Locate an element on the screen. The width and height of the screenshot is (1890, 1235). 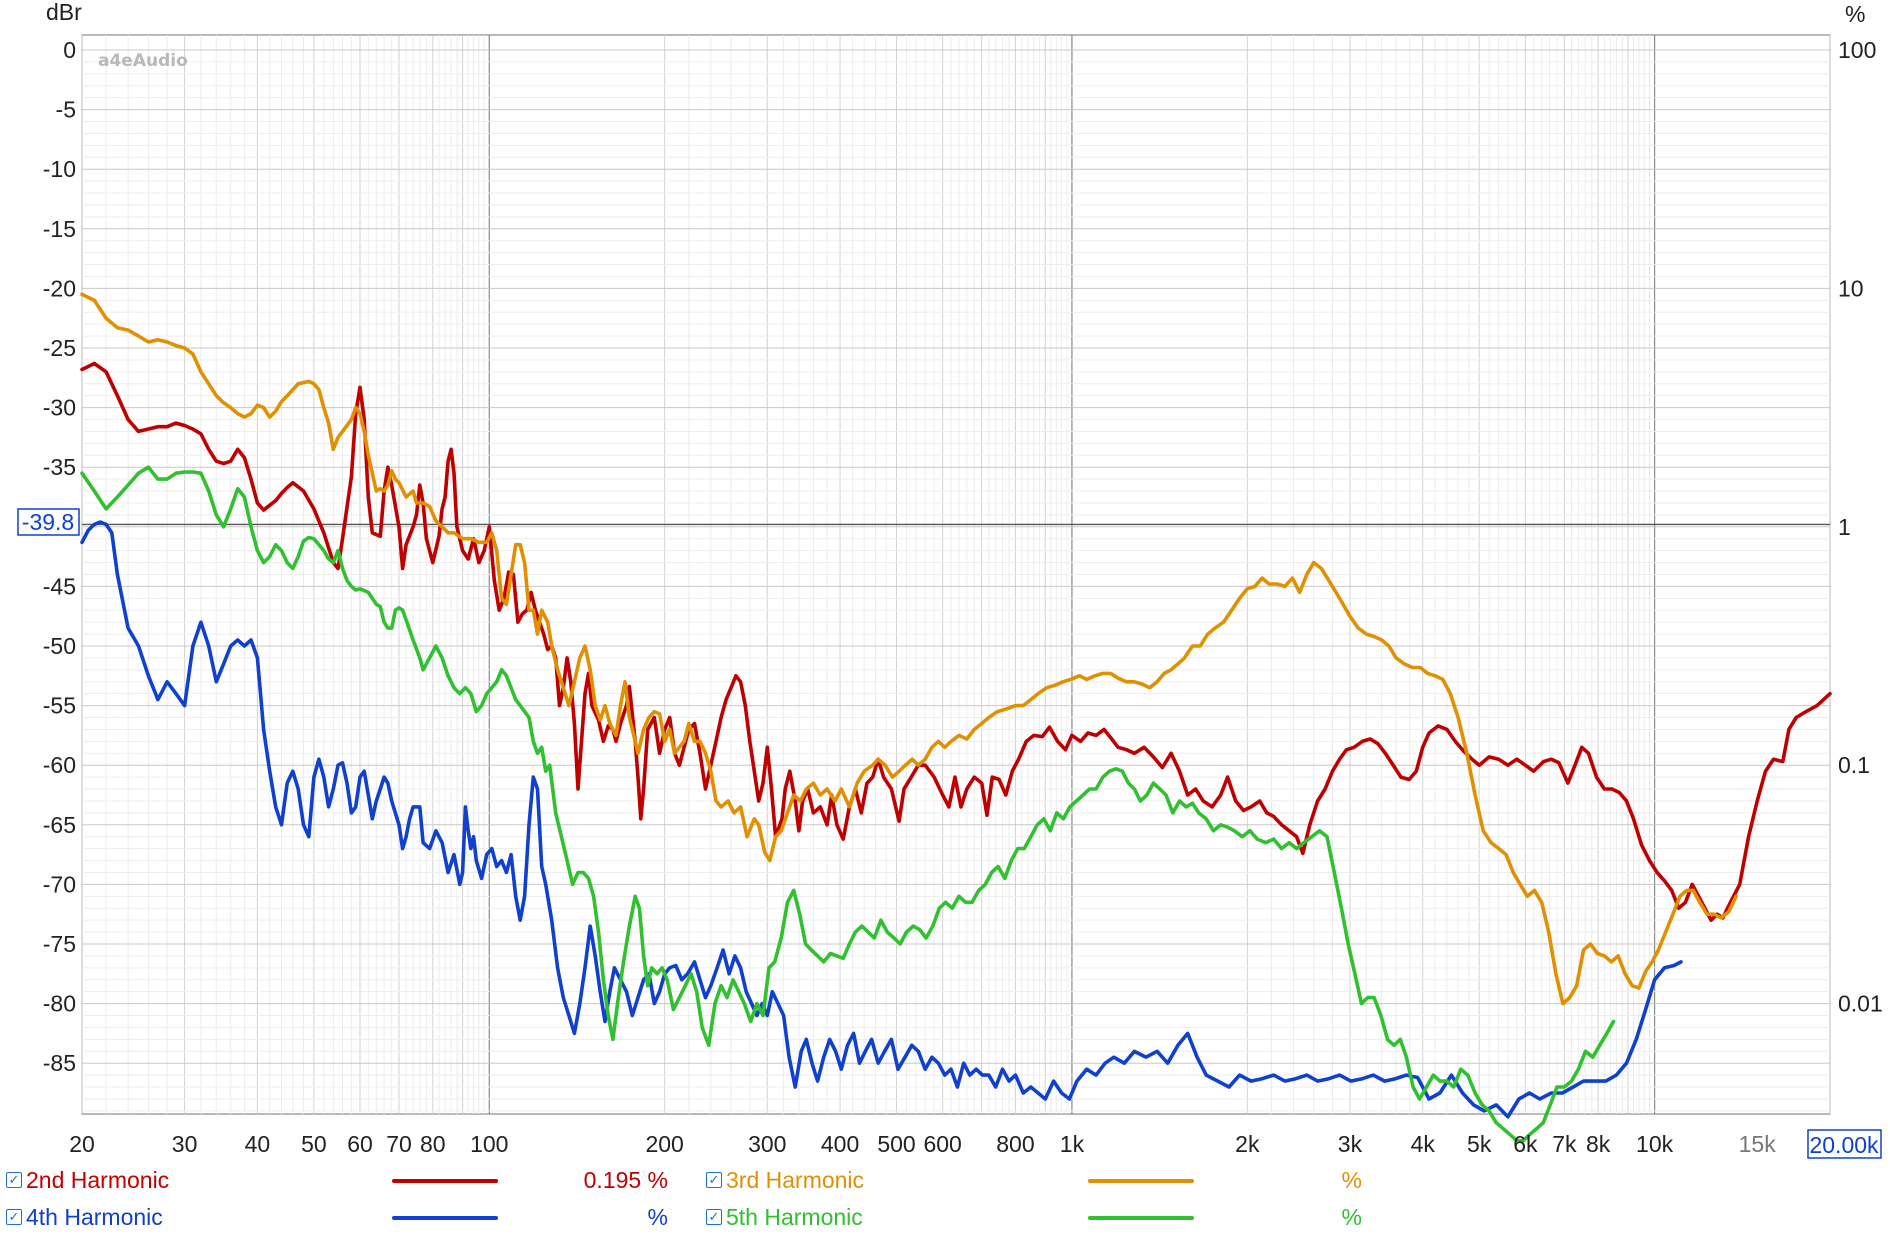
cursor-y-box is located at coordinates (48, 522).